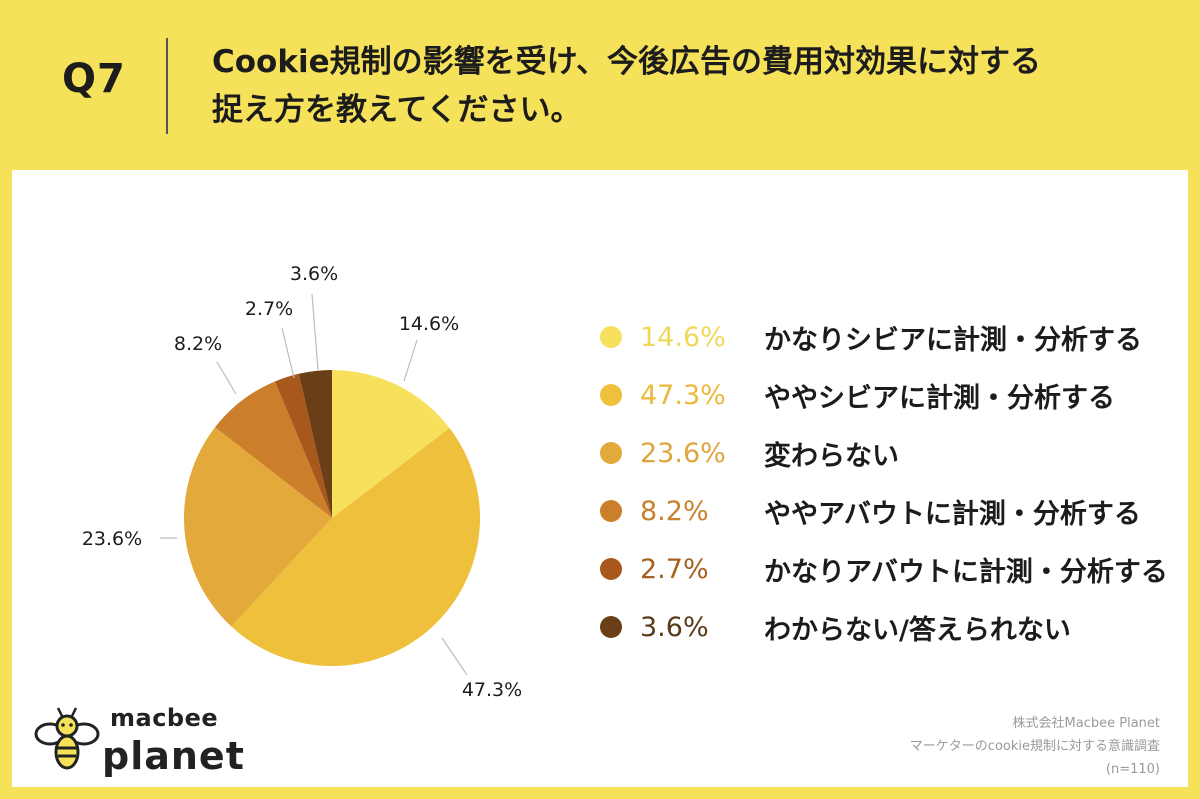  What do you see at coordinates (1086, 723) in the screenshot?
I see `source-company: 株式会社Macbee Planet` at bounding box center [1086, 723].